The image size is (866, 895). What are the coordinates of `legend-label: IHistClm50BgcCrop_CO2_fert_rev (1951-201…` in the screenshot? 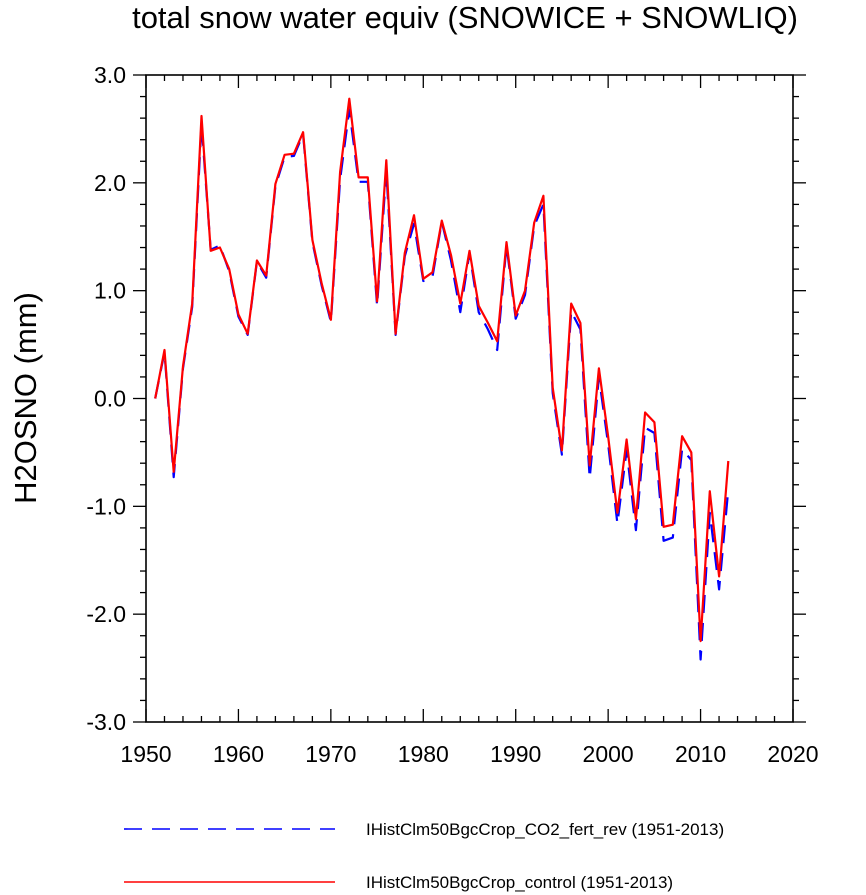 It's located at (545, 829).